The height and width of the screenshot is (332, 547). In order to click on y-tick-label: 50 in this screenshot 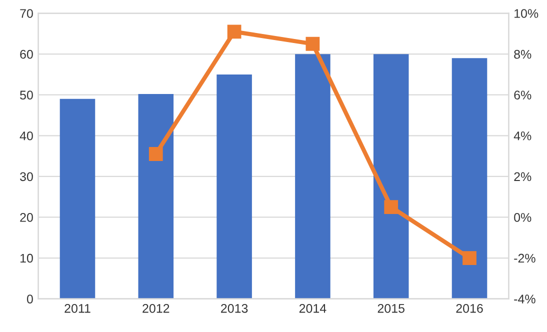, I will do `click(26, 95)`.